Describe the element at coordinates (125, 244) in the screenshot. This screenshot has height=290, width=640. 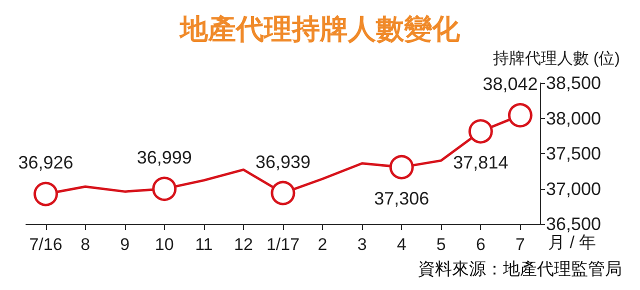
I see `x-tick-label: 9` at that location.